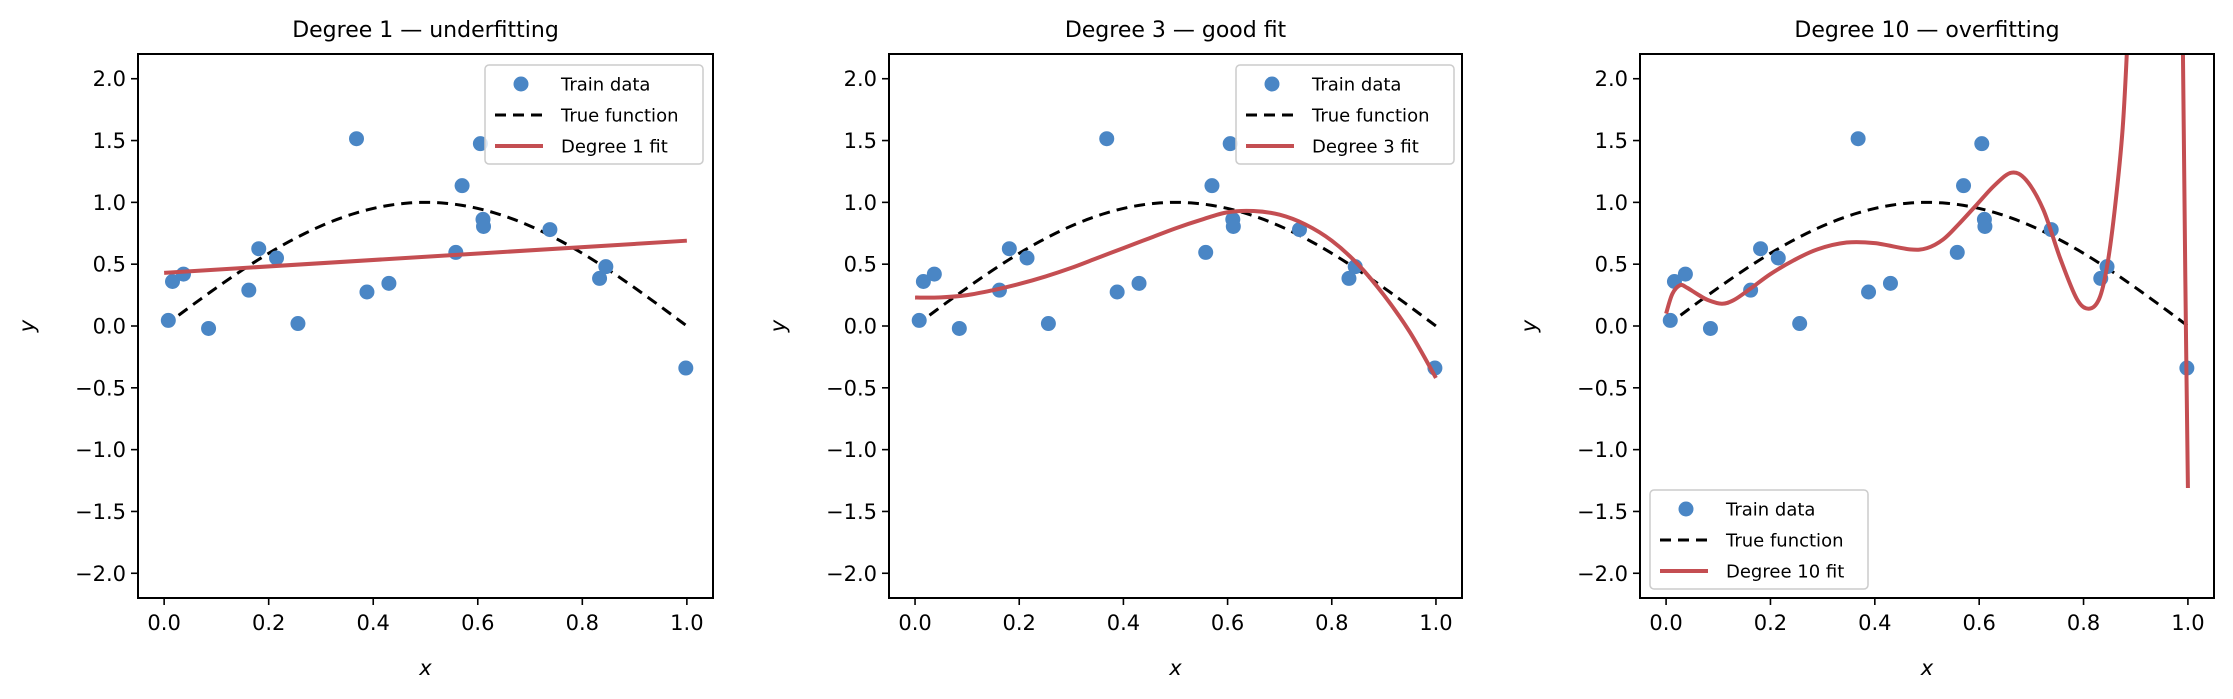  I want to click on legend-entry-label: Degree 10 fit, so click(1785, 572).